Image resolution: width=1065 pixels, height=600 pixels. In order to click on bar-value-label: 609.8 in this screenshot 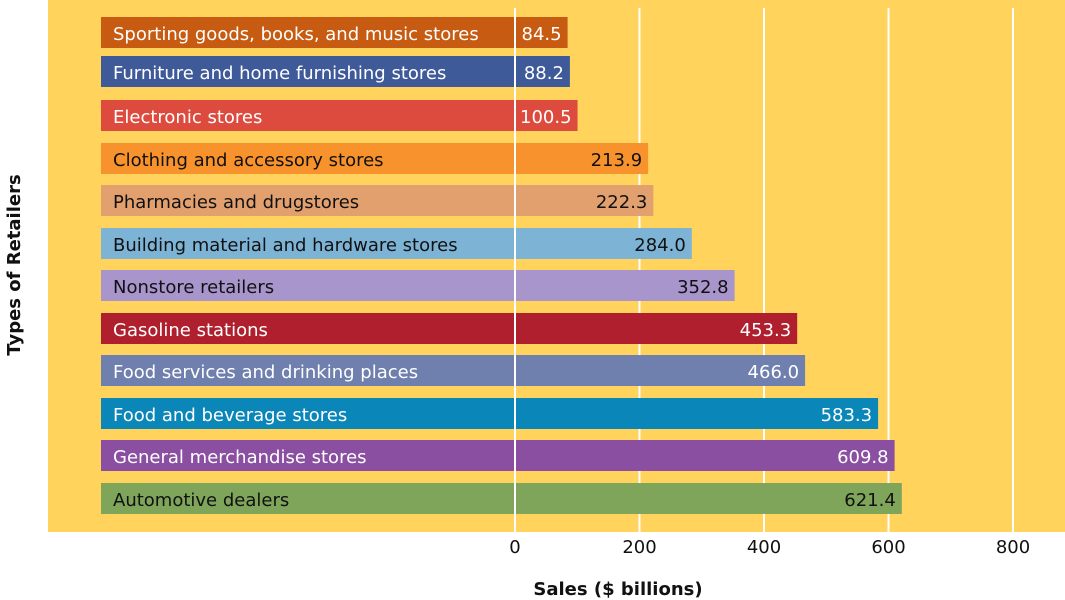, I will do `click(863, 457)`.